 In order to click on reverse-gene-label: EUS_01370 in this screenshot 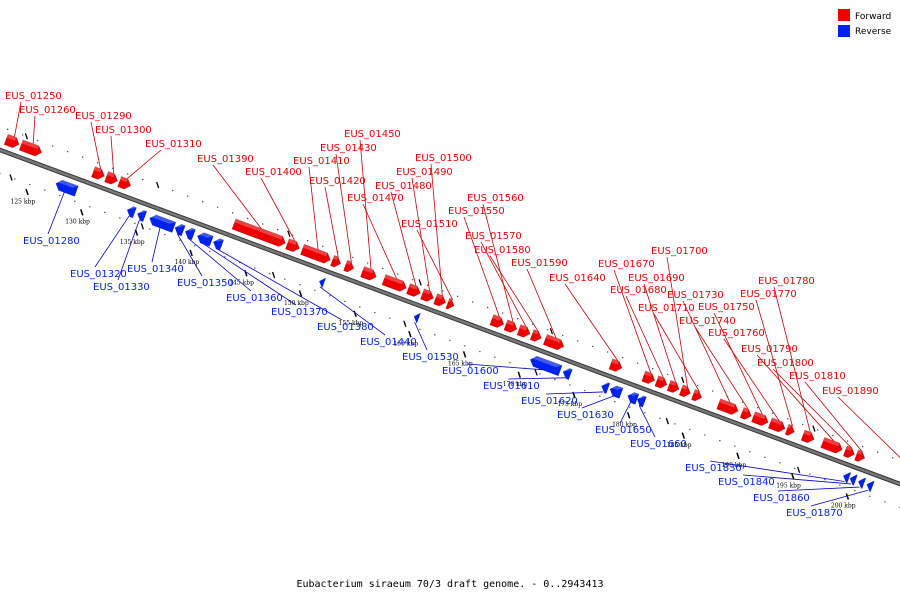, I will do `click(299, 312)`.